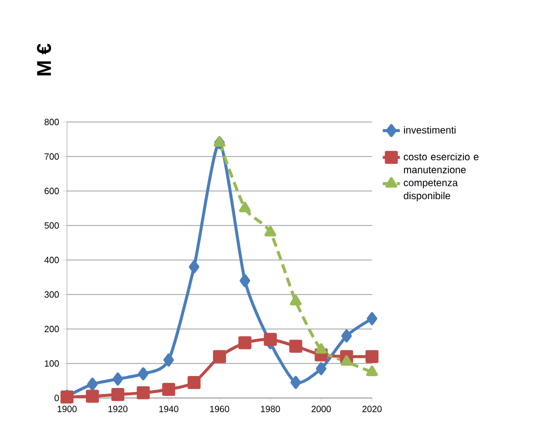  I want to click on y-tick-label: 500, so click(51, 225).